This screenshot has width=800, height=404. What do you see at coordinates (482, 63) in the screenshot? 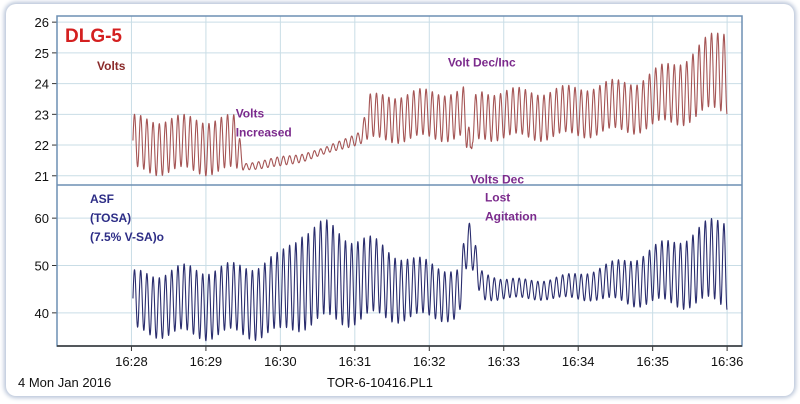
I see `annotation-label: Volt Dec/Inc` at bounding box center [482, 63].